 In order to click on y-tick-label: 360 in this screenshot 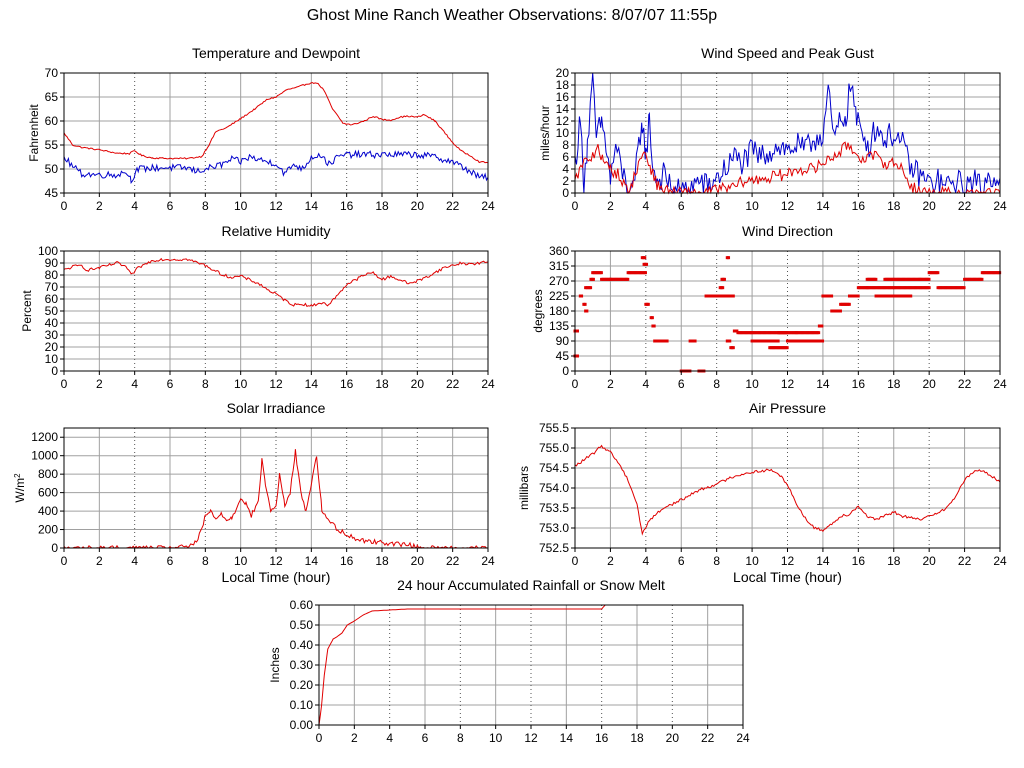, I will do `click(559, 251)`.